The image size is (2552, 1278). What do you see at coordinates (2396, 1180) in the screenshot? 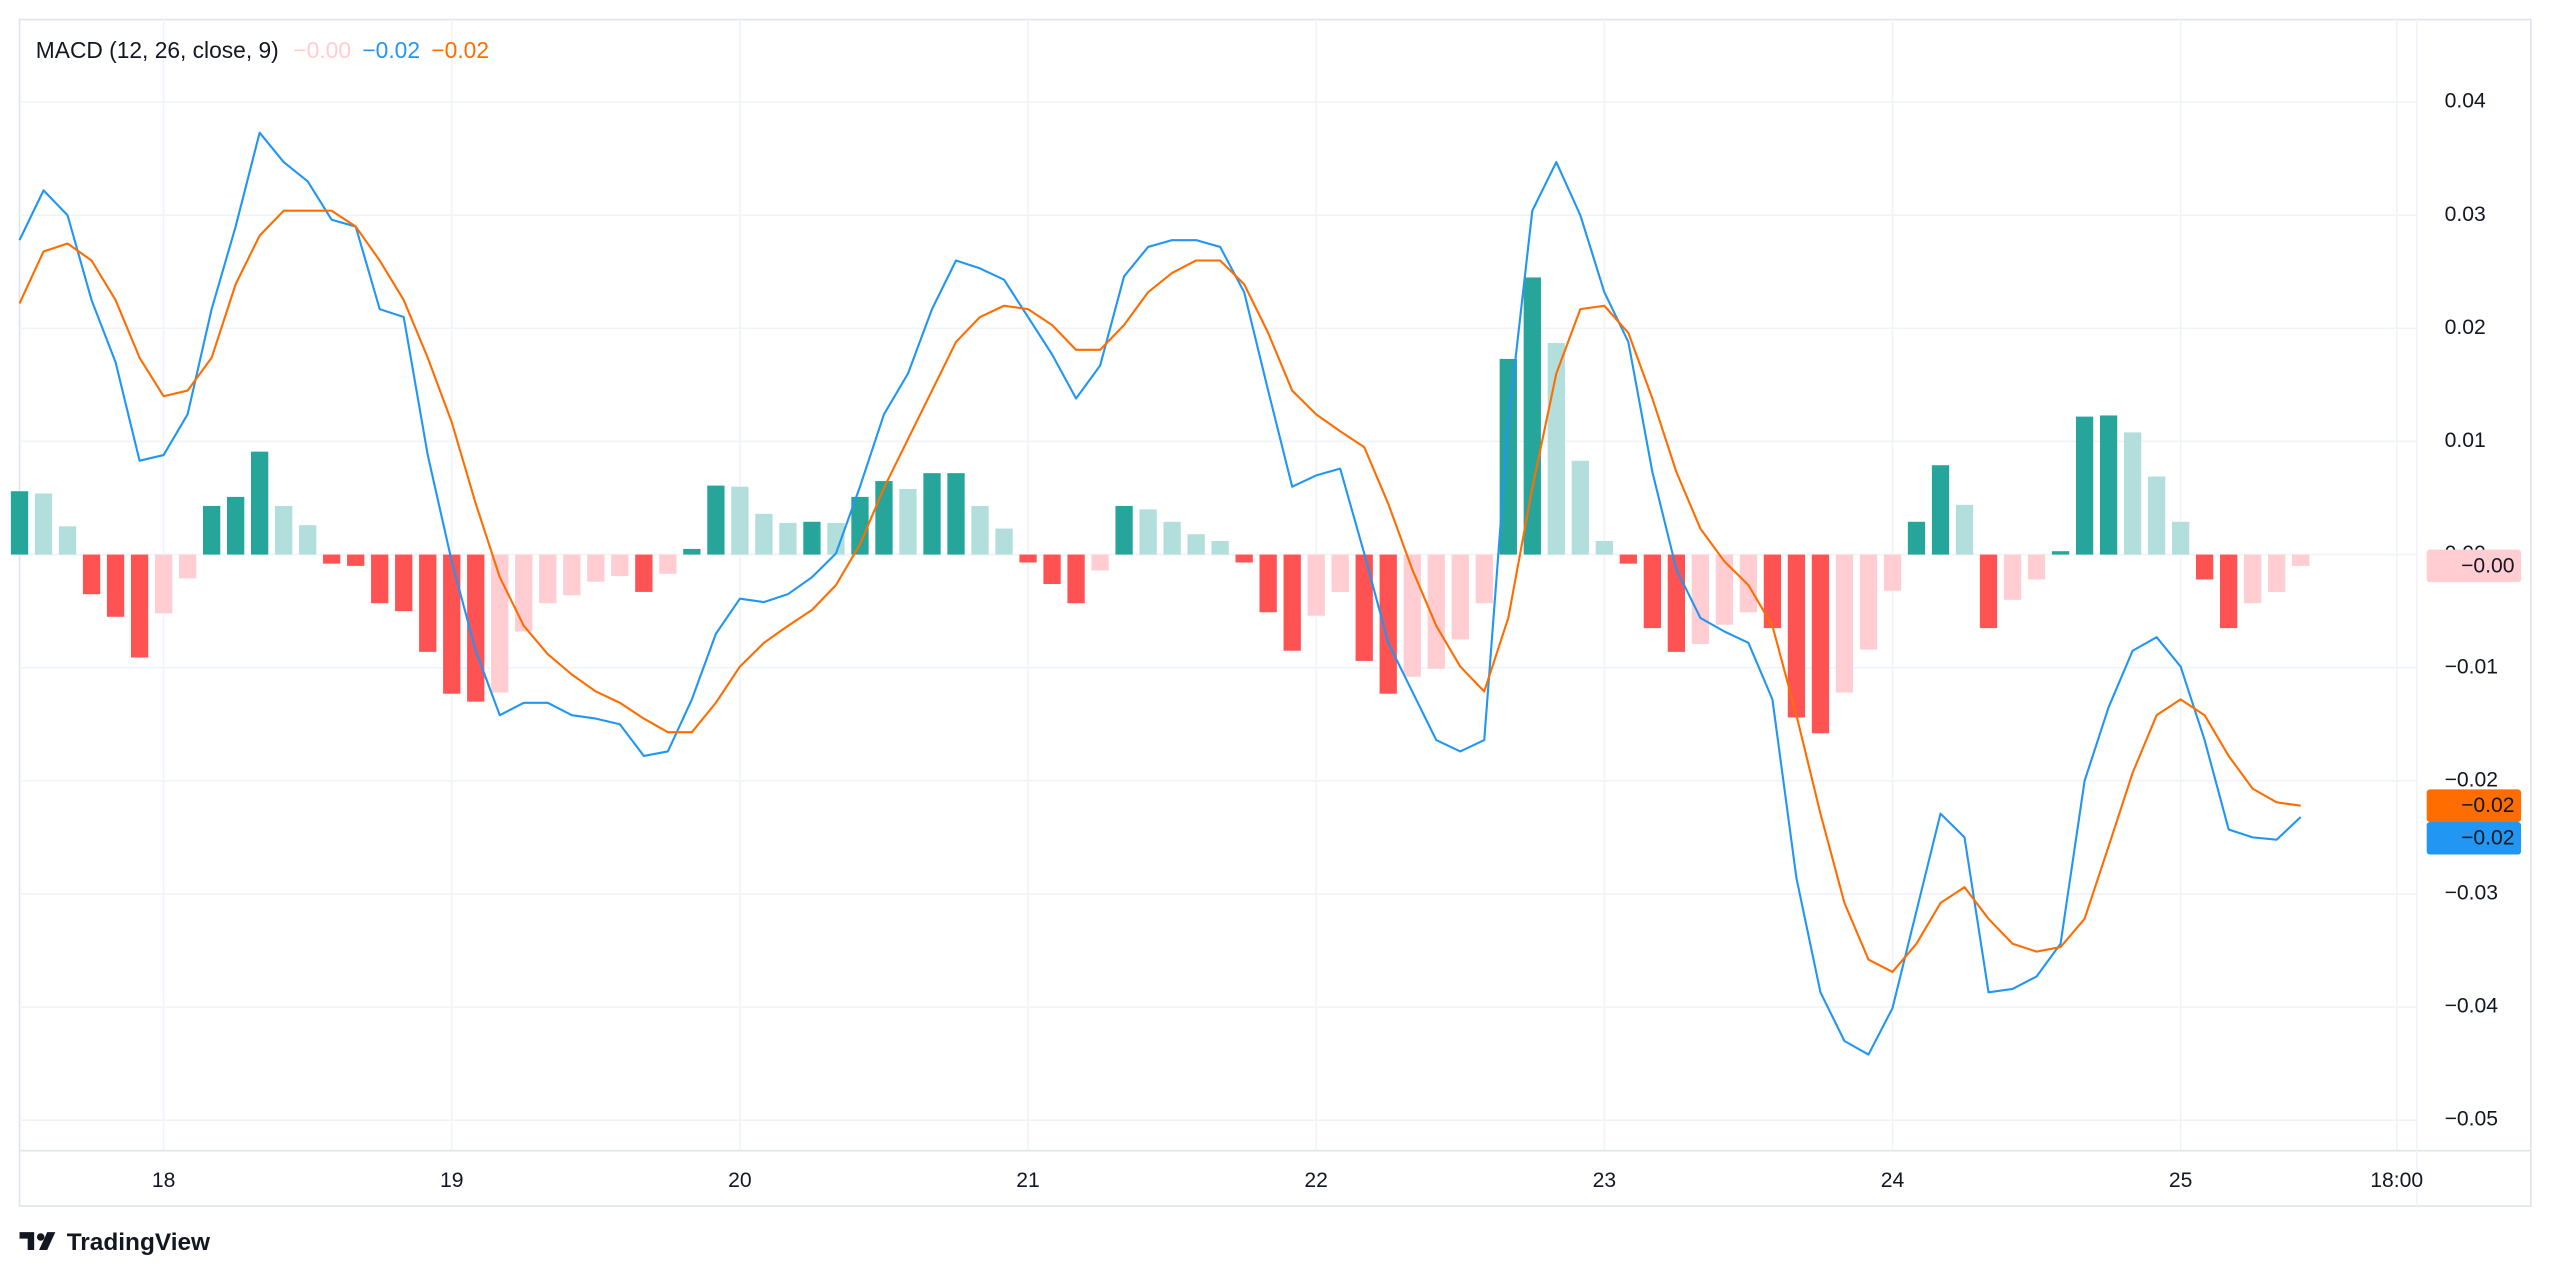
I see `x-tick-label: 18:00` at bounding box center [2396, 1180].